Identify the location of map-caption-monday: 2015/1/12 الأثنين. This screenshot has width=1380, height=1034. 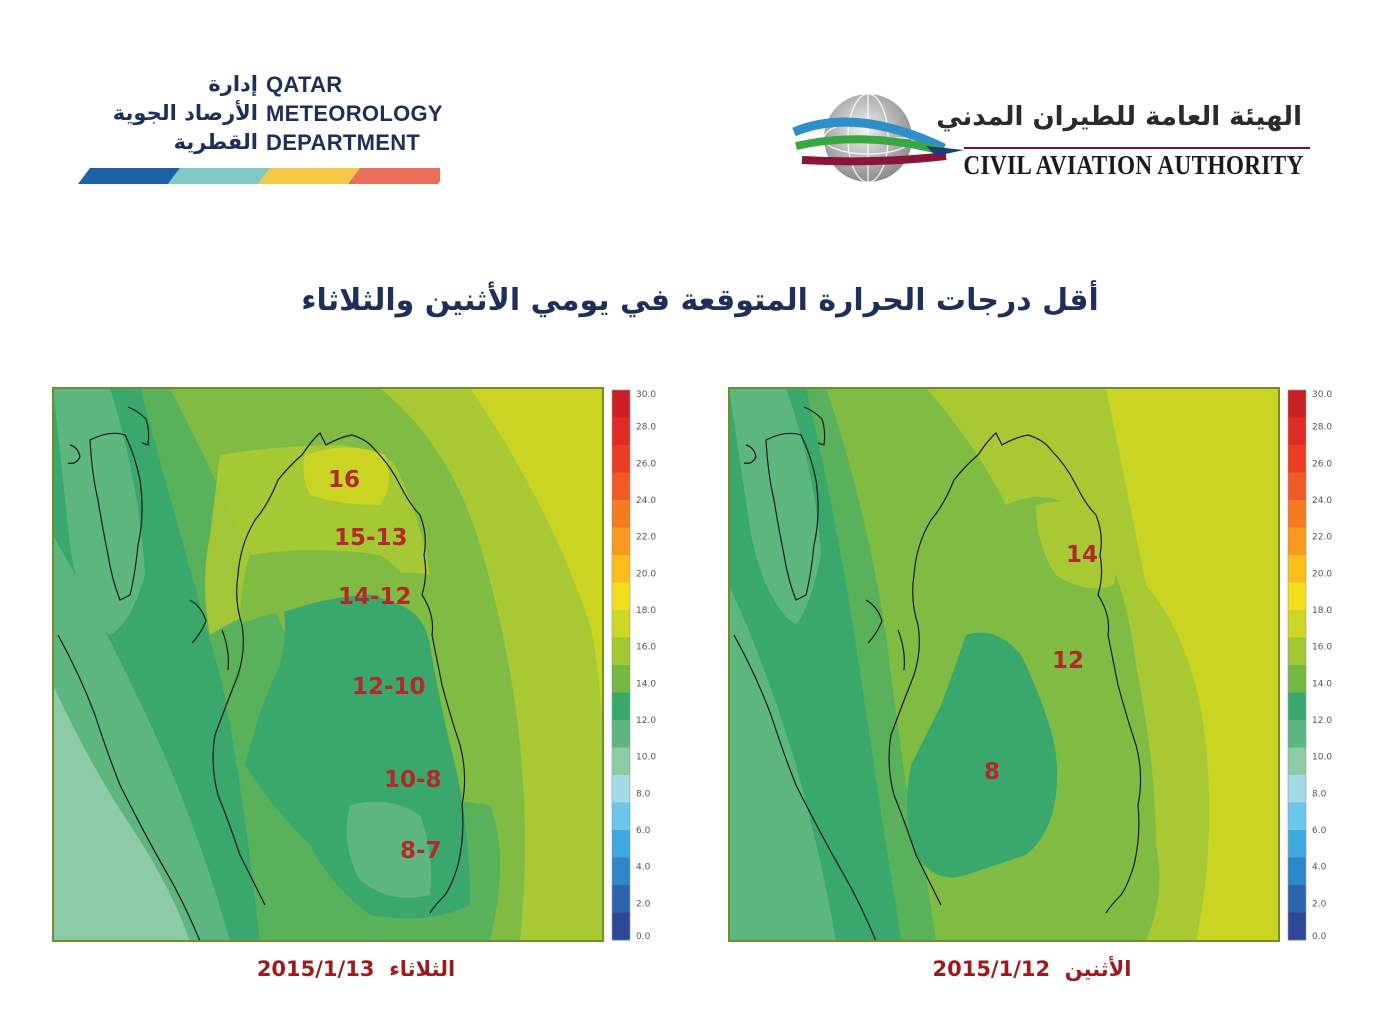
(1032, 969).